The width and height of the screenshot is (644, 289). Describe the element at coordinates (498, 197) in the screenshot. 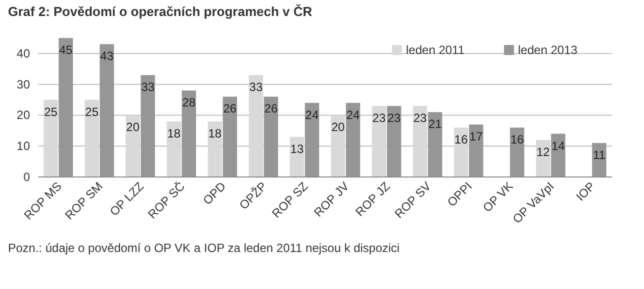

I see `x-tick-label: OP VK` at that location.